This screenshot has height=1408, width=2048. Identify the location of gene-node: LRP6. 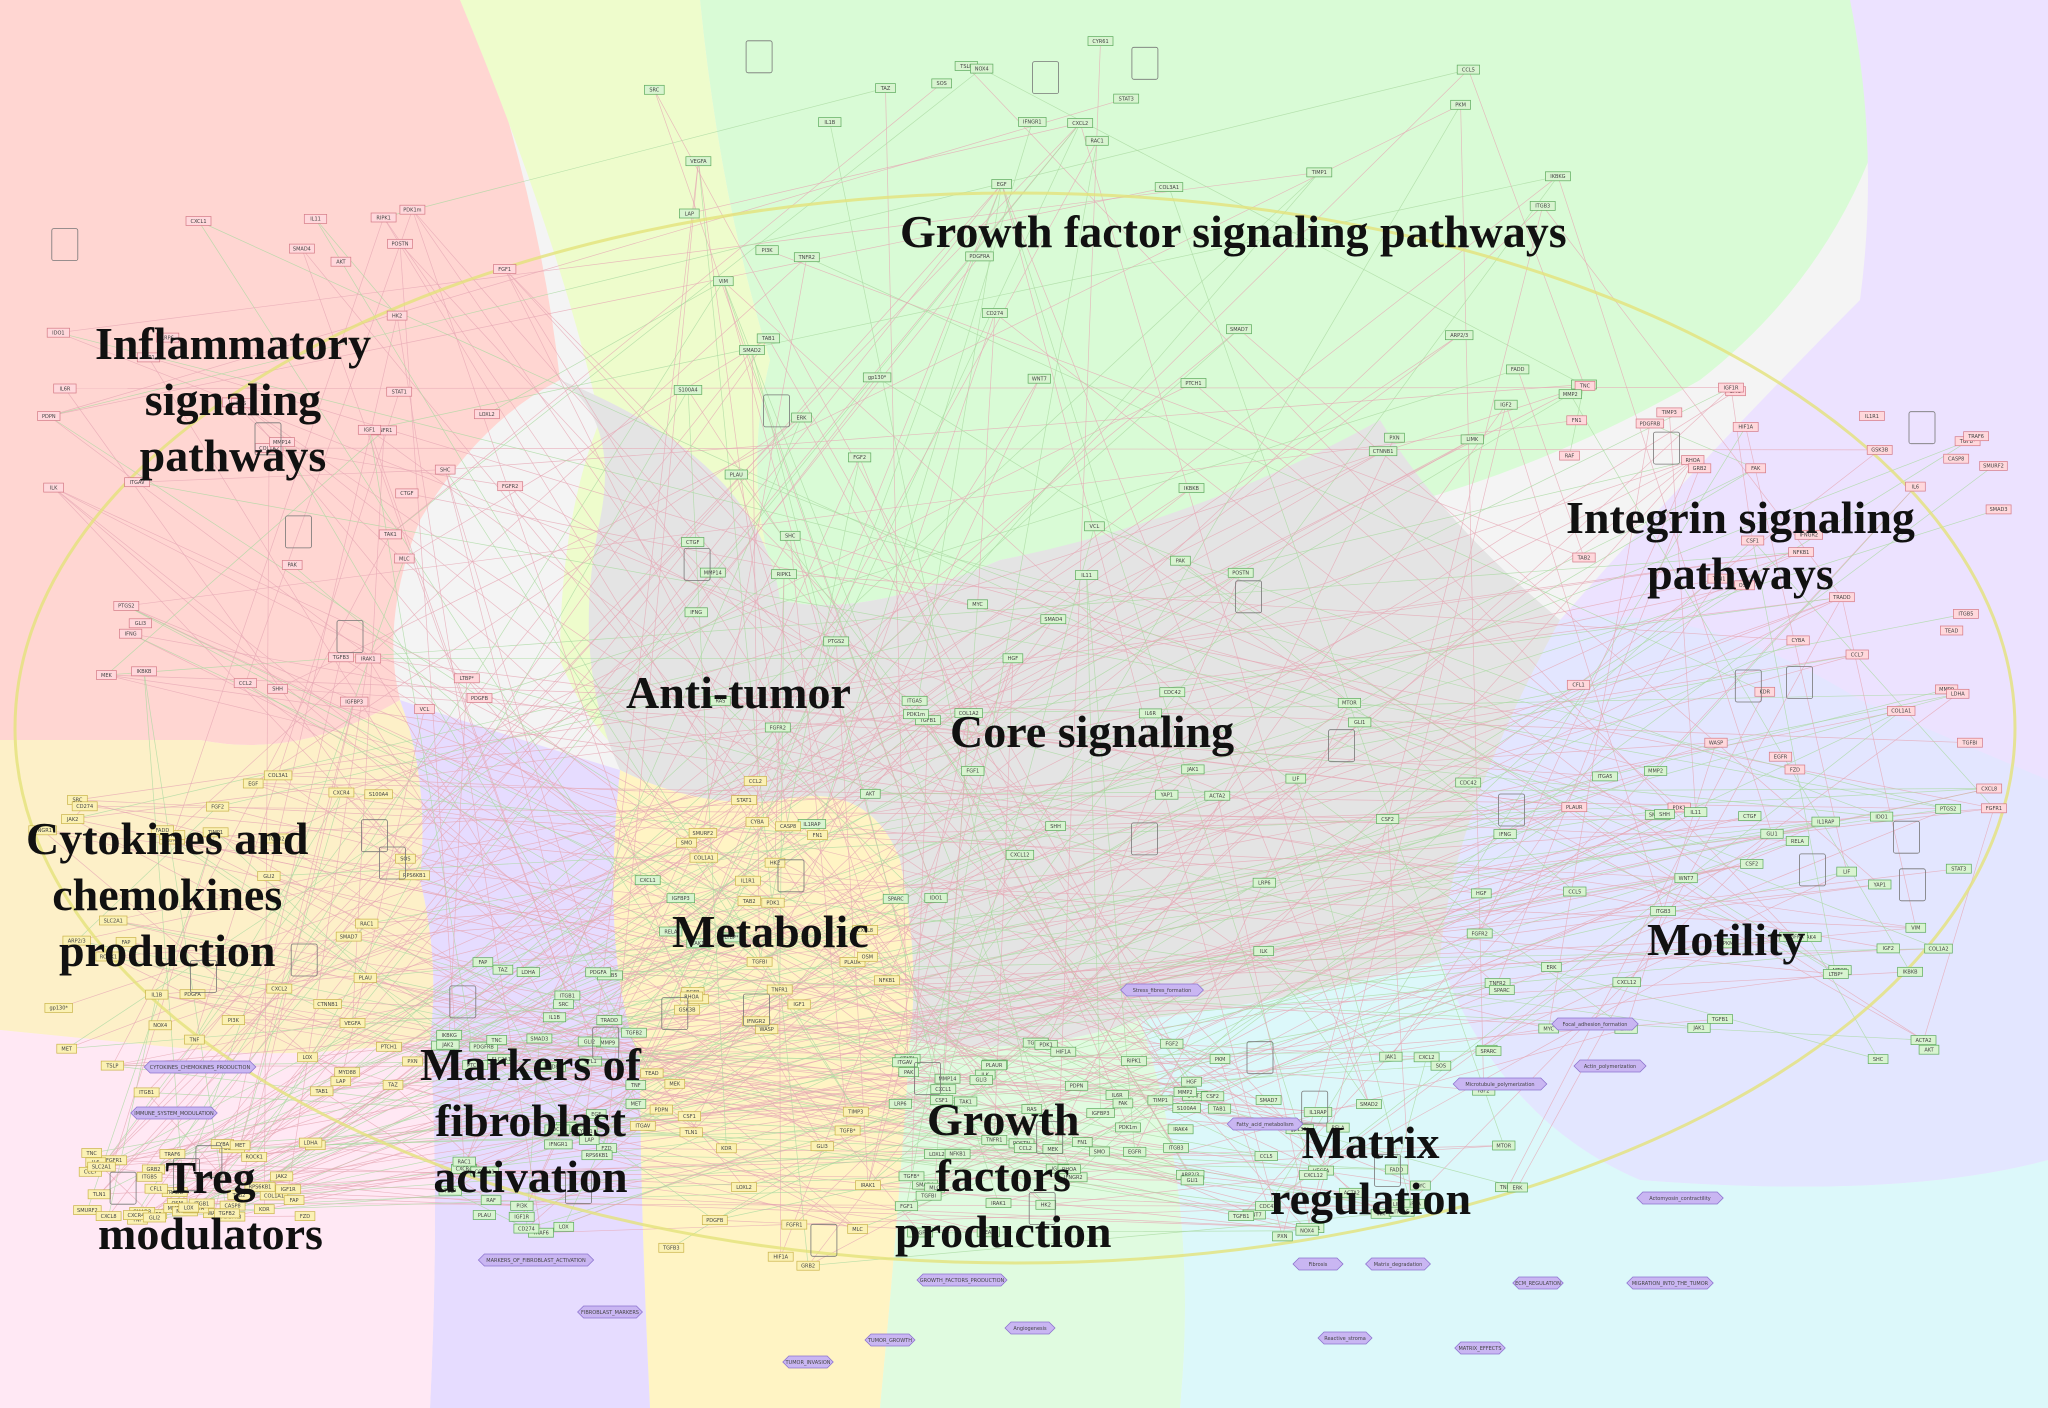
(1264, 882).